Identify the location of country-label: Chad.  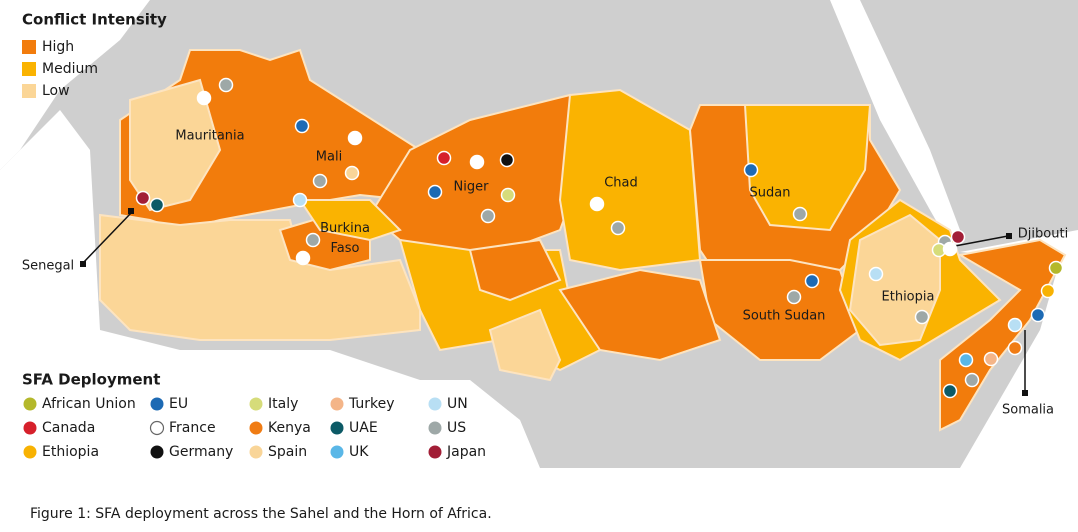
(621, 183).